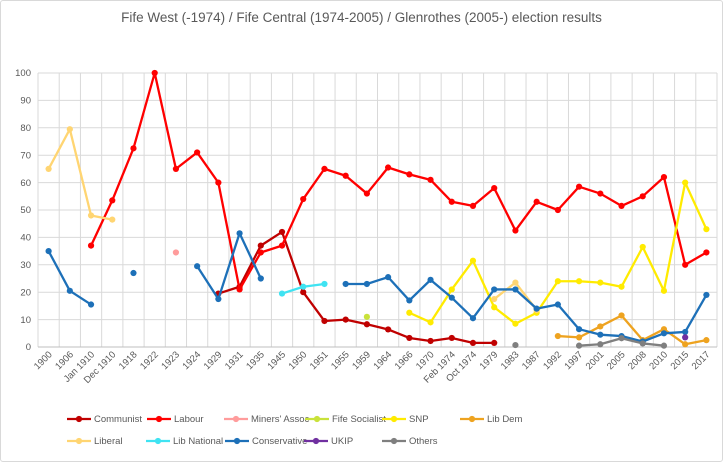 This screenshot has height=462, width=723. What do you see at coordinates (176, 252) in the screenshot?
I see `series-miners-assoc` at bounding box center [176, 252].